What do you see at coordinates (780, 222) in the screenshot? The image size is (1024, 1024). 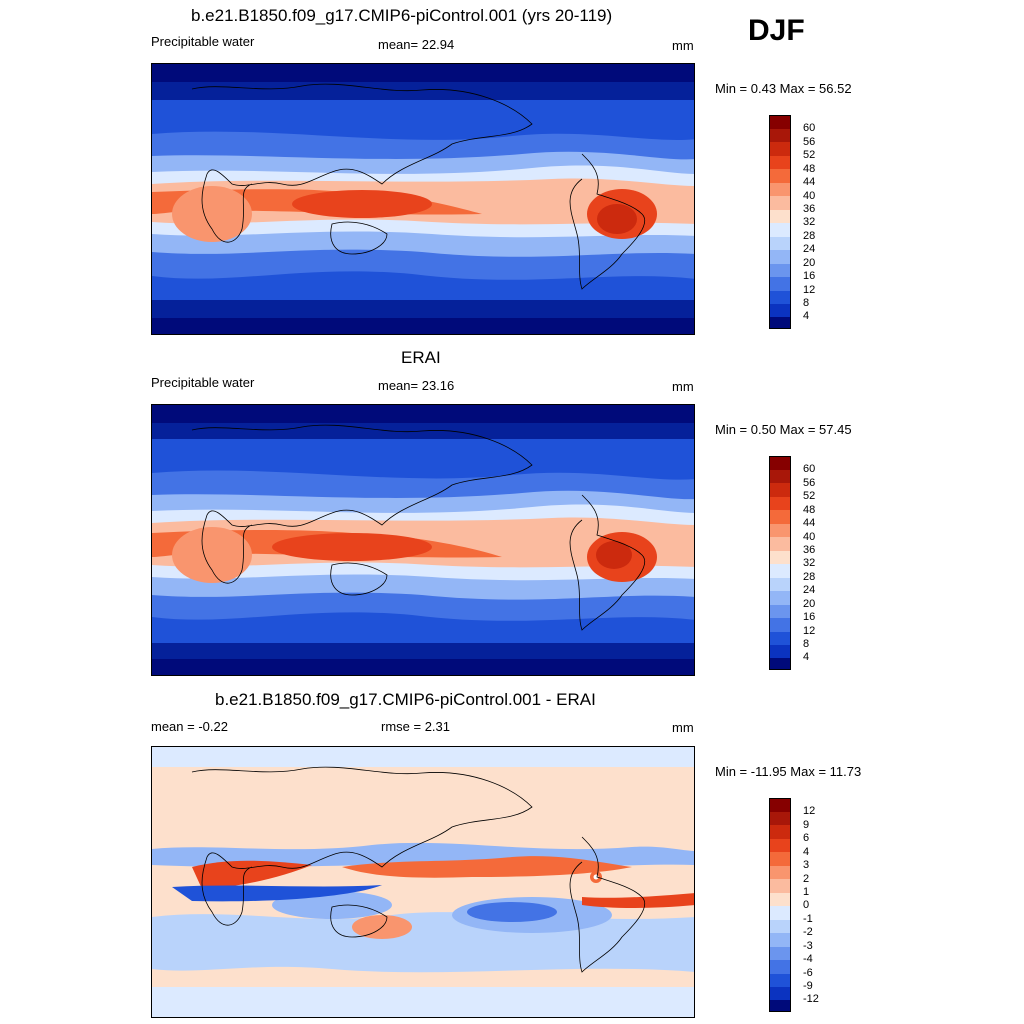 I see `panel1-colorbar` at bounding box center [780, 222].